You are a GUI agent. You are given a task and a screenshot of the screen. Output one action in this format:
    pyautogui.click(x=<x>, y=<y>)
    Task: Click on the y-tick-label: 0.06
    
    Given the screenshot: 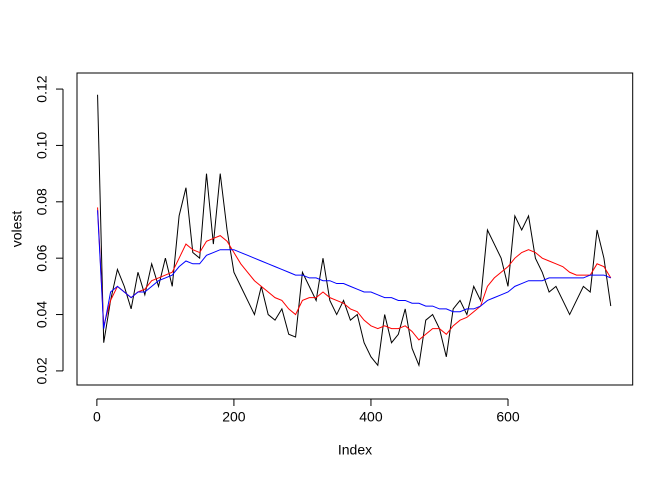 What is the action you would take?
    pyautogui.click(x=42, y=257)
    